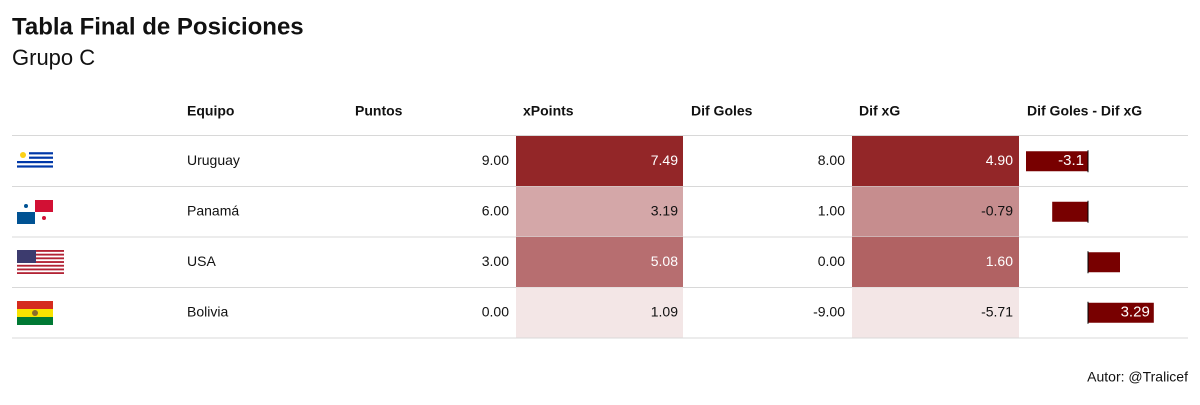 The image size is (1200, 405). What do you see at coordinates (999, 261) in the screenshot?
I see `xg-diff: 1.60` at bounding box center [999, 261].